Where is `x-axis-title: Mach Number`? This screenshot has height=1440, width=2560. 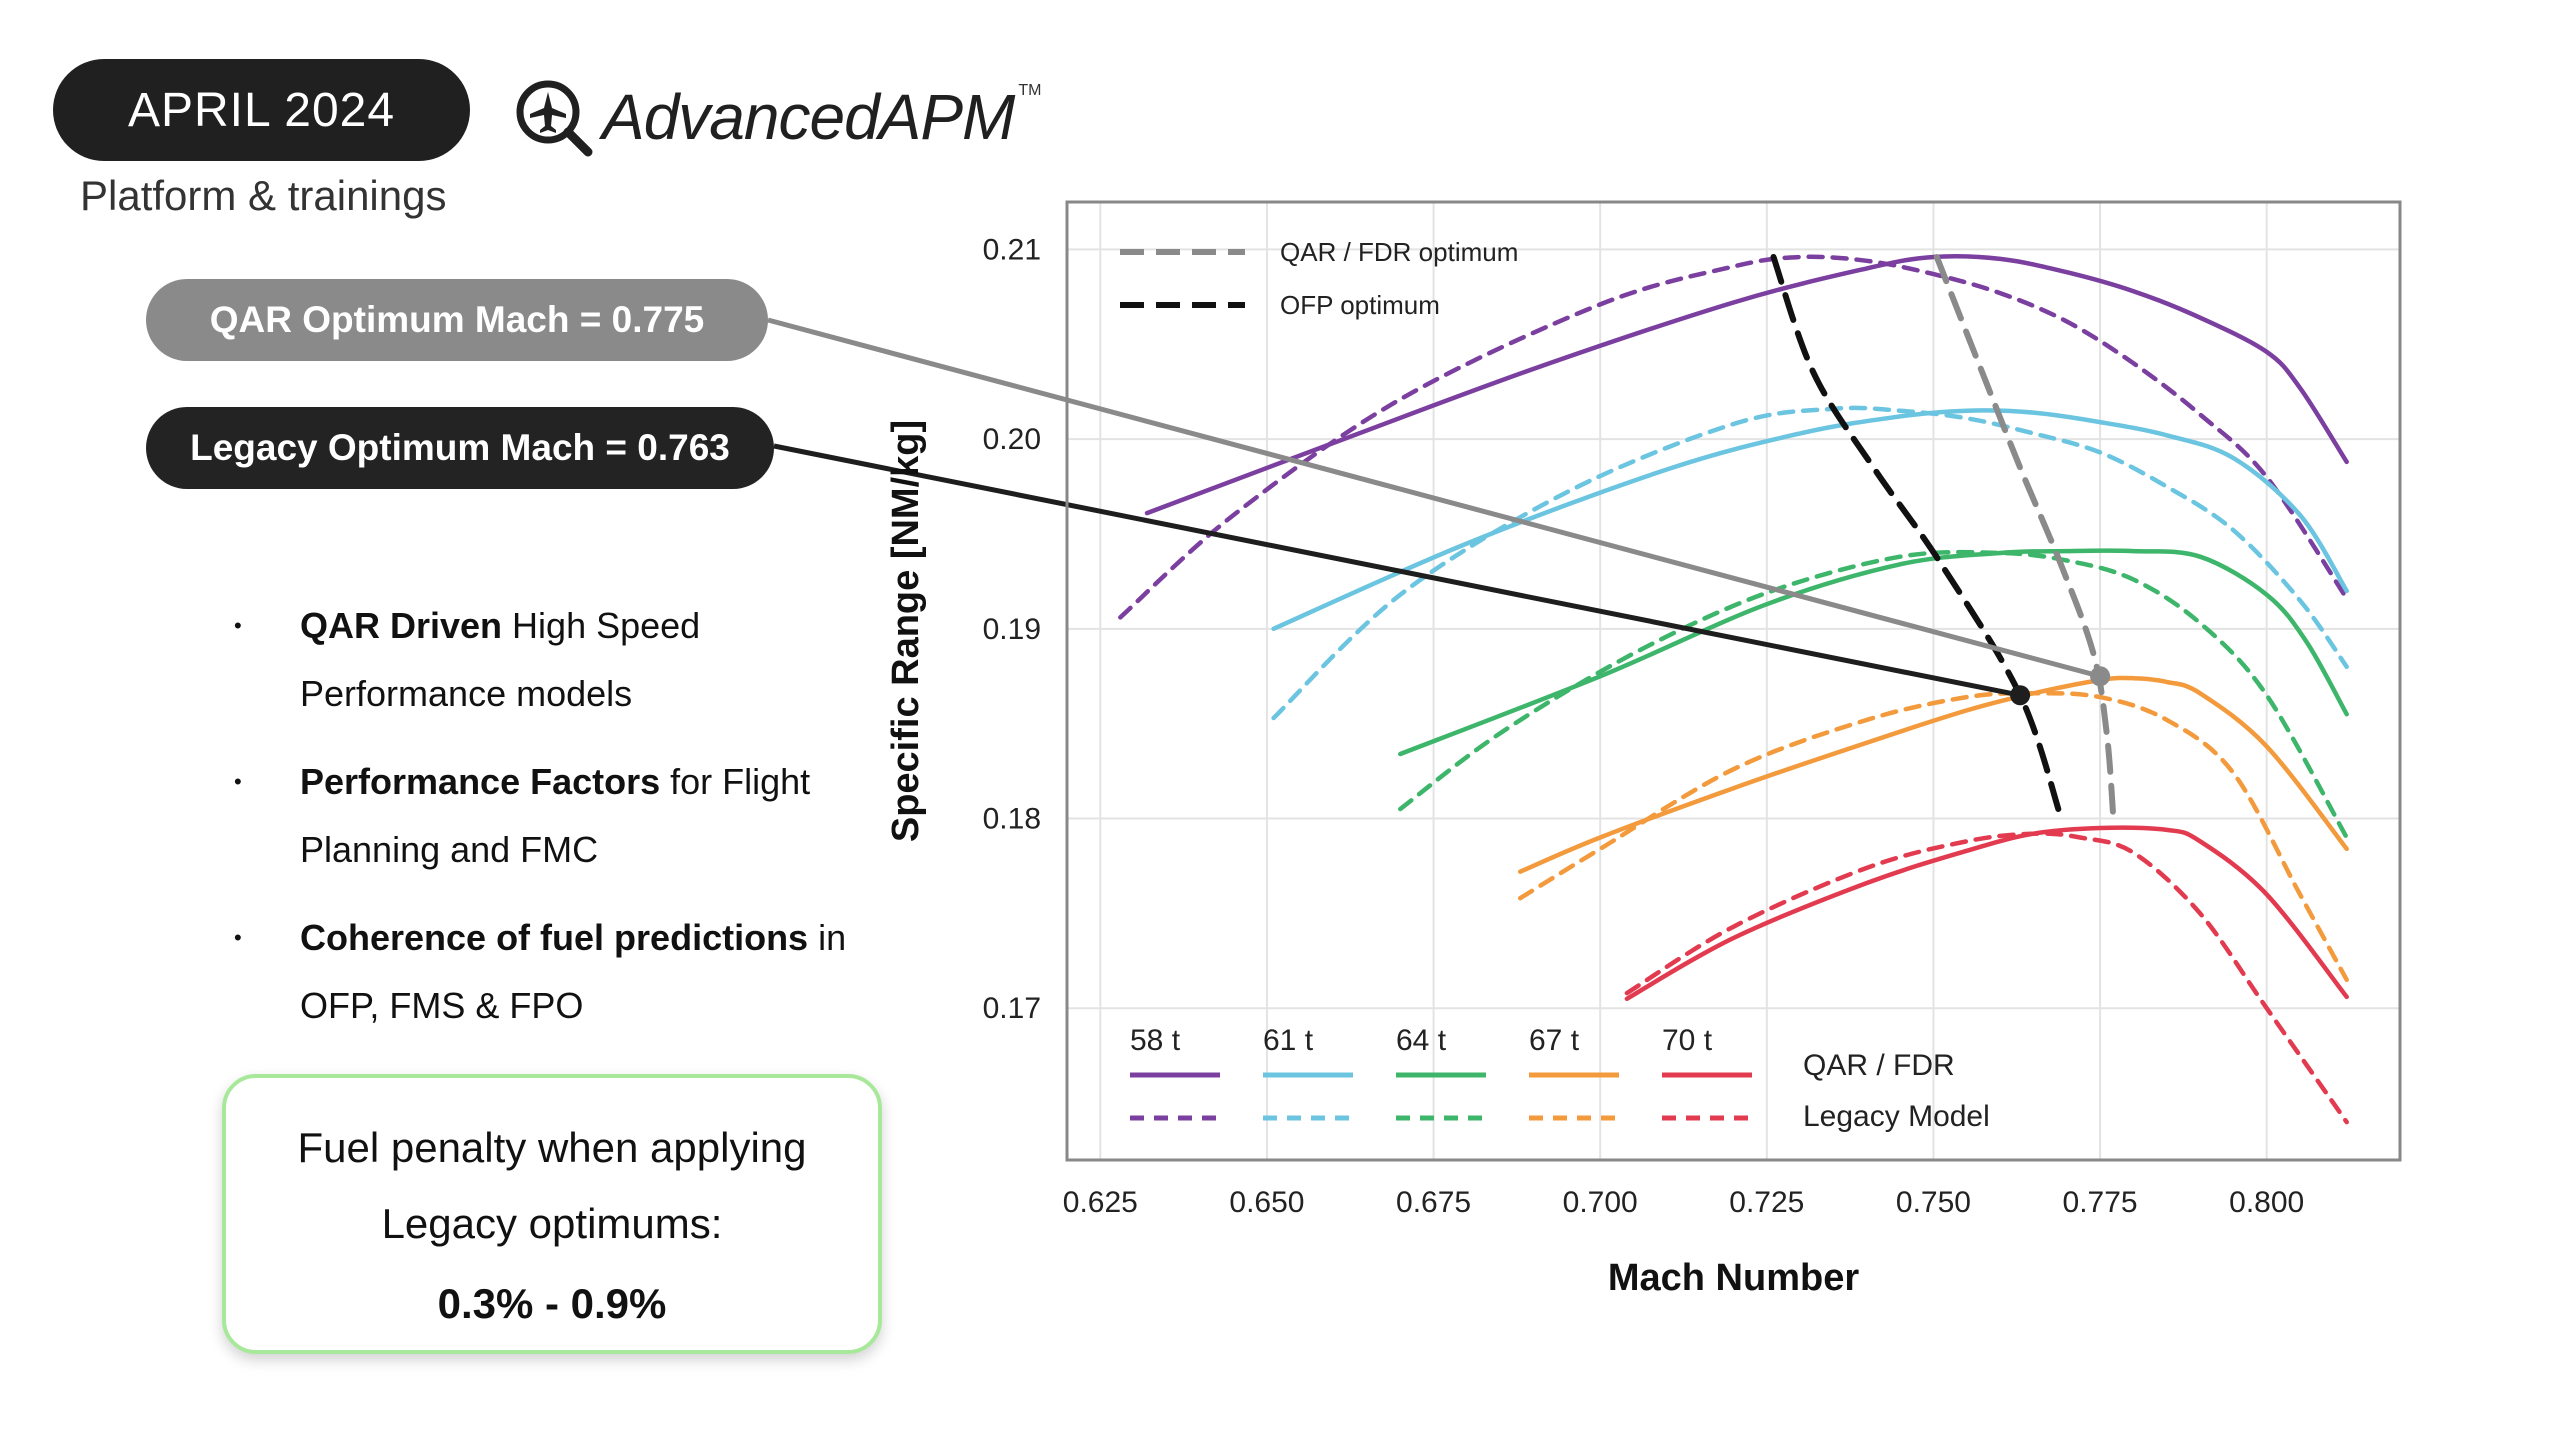 x-axis-title: Mach Number is located at coordinates (1733, 1278).